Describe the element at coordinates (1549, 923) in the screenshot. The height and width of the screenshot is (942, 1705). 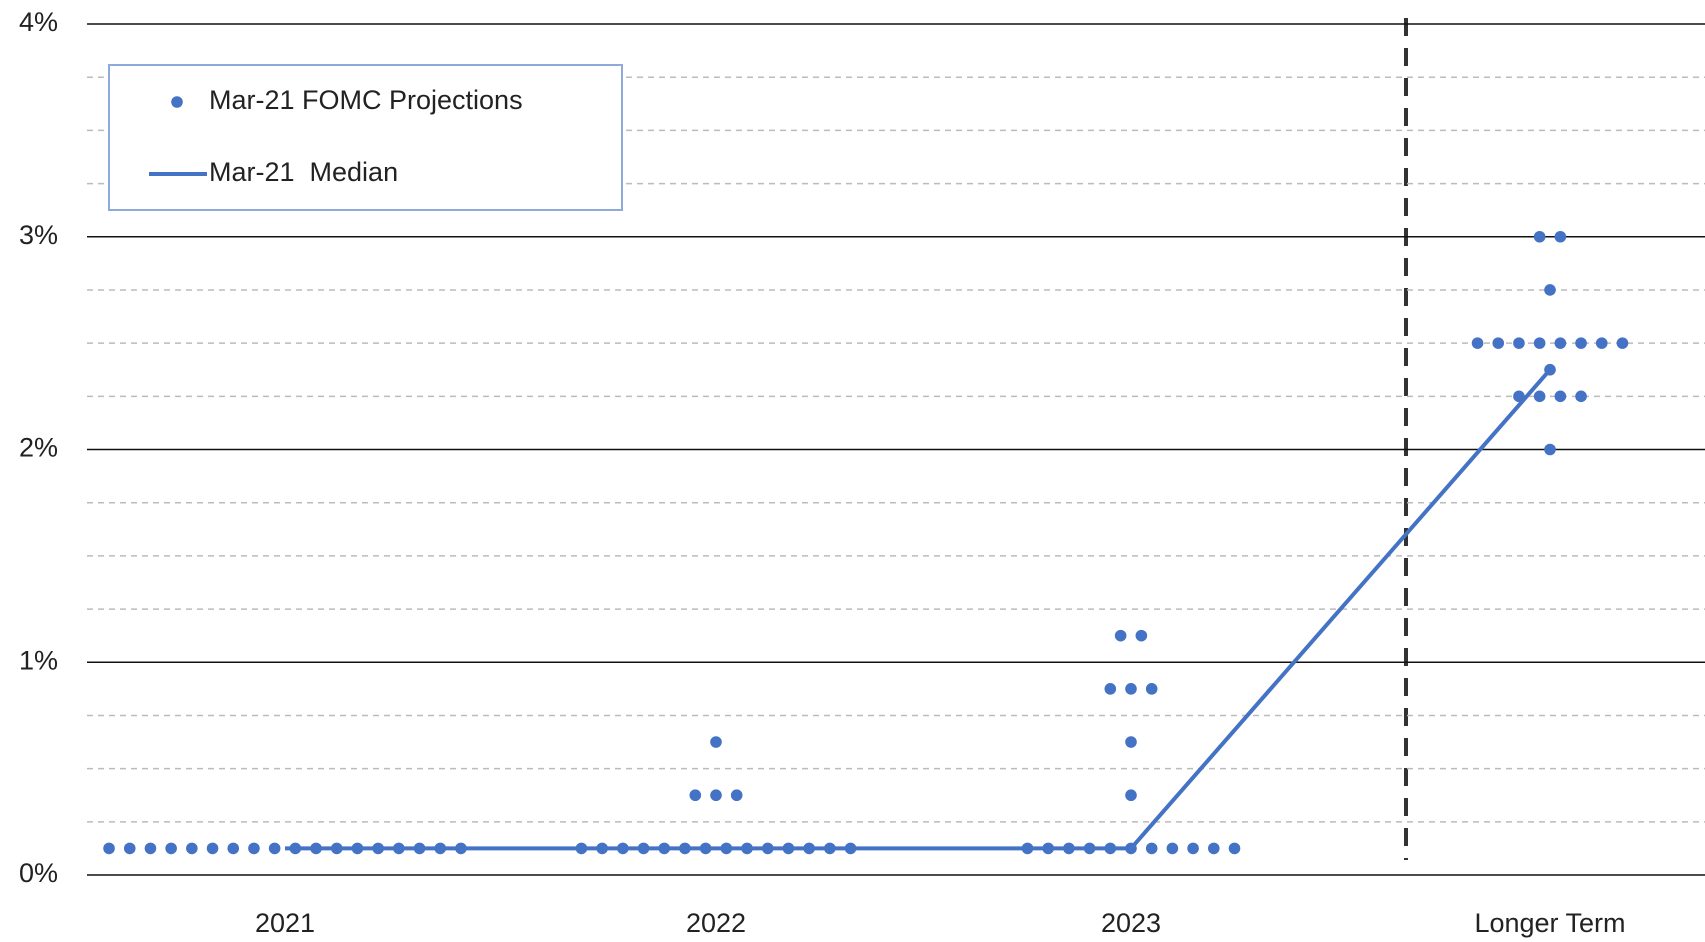
I see `x-tick-label: Longer Term` at that location.